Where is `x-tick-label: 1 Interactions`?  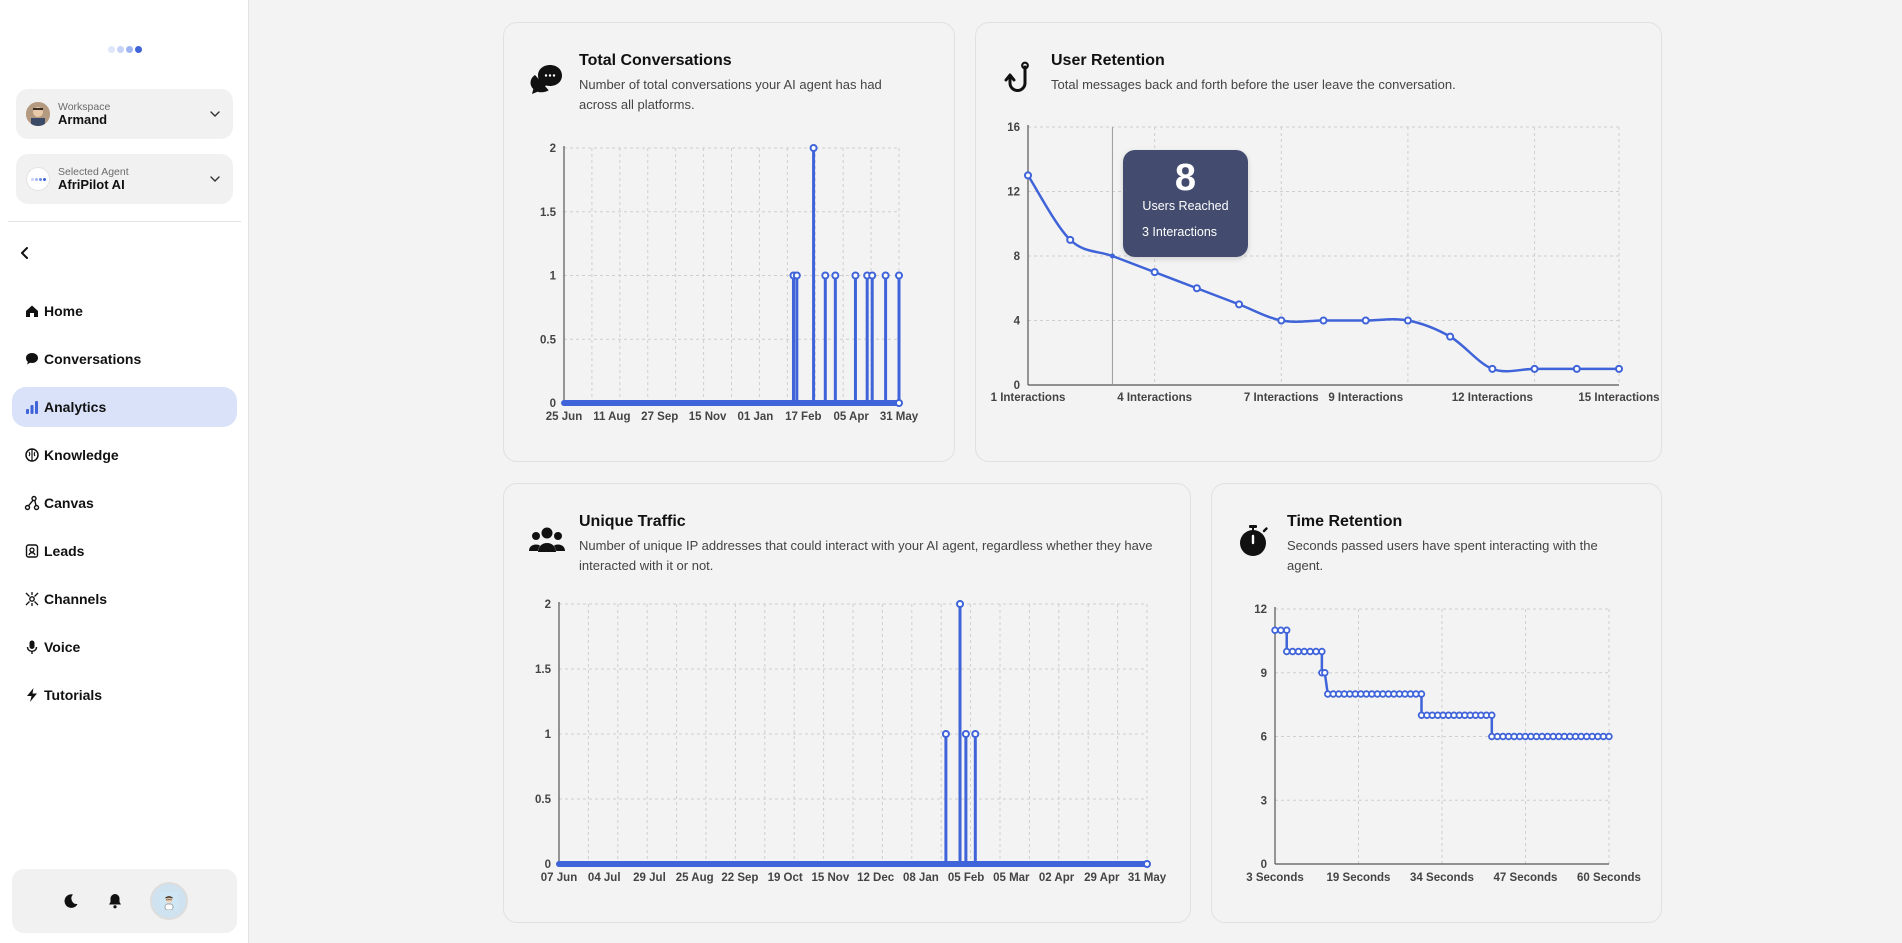 x-tick-label: 1 Interactions is located at coordinates (1028, 398).